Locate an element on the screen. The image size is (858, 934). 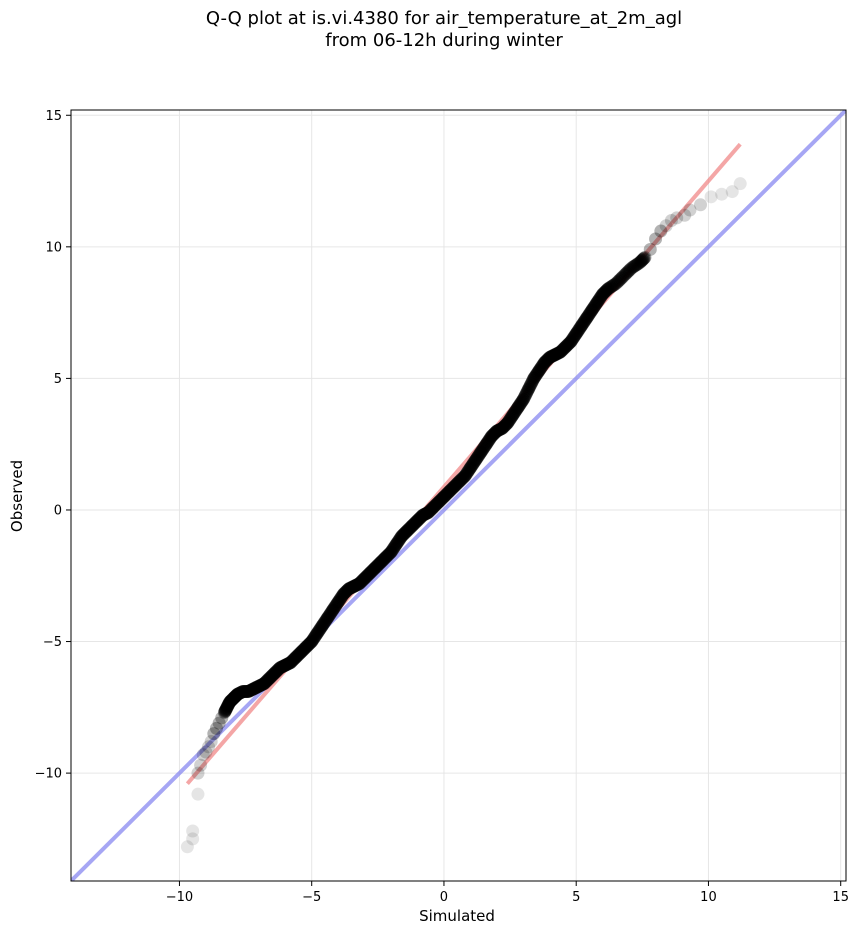
x-axis-label: Simulated is located at coordinates (457, 916).